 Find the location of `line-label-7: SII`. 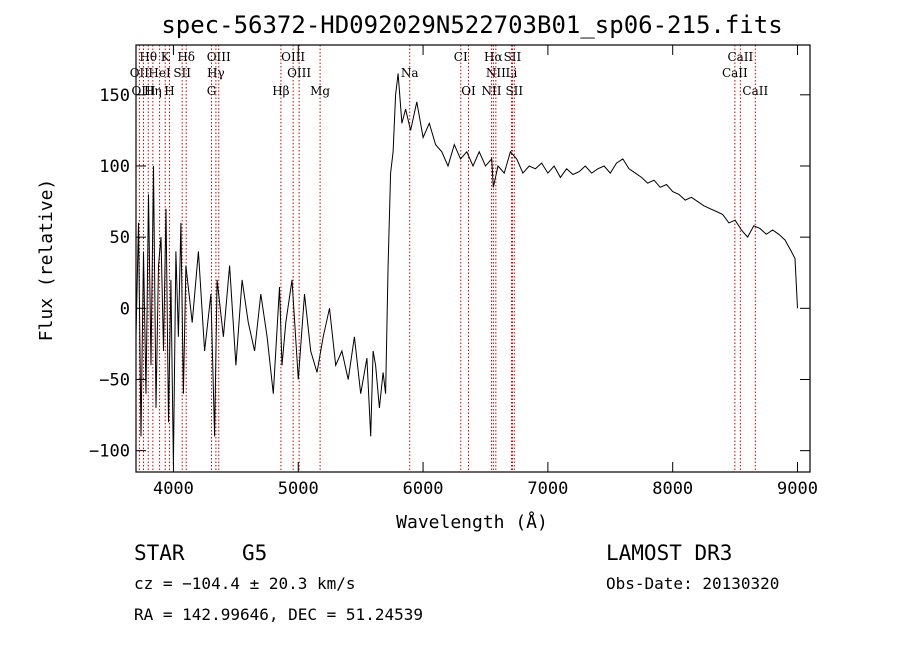

line-label-7: SII is located at coordinates (513, 57).